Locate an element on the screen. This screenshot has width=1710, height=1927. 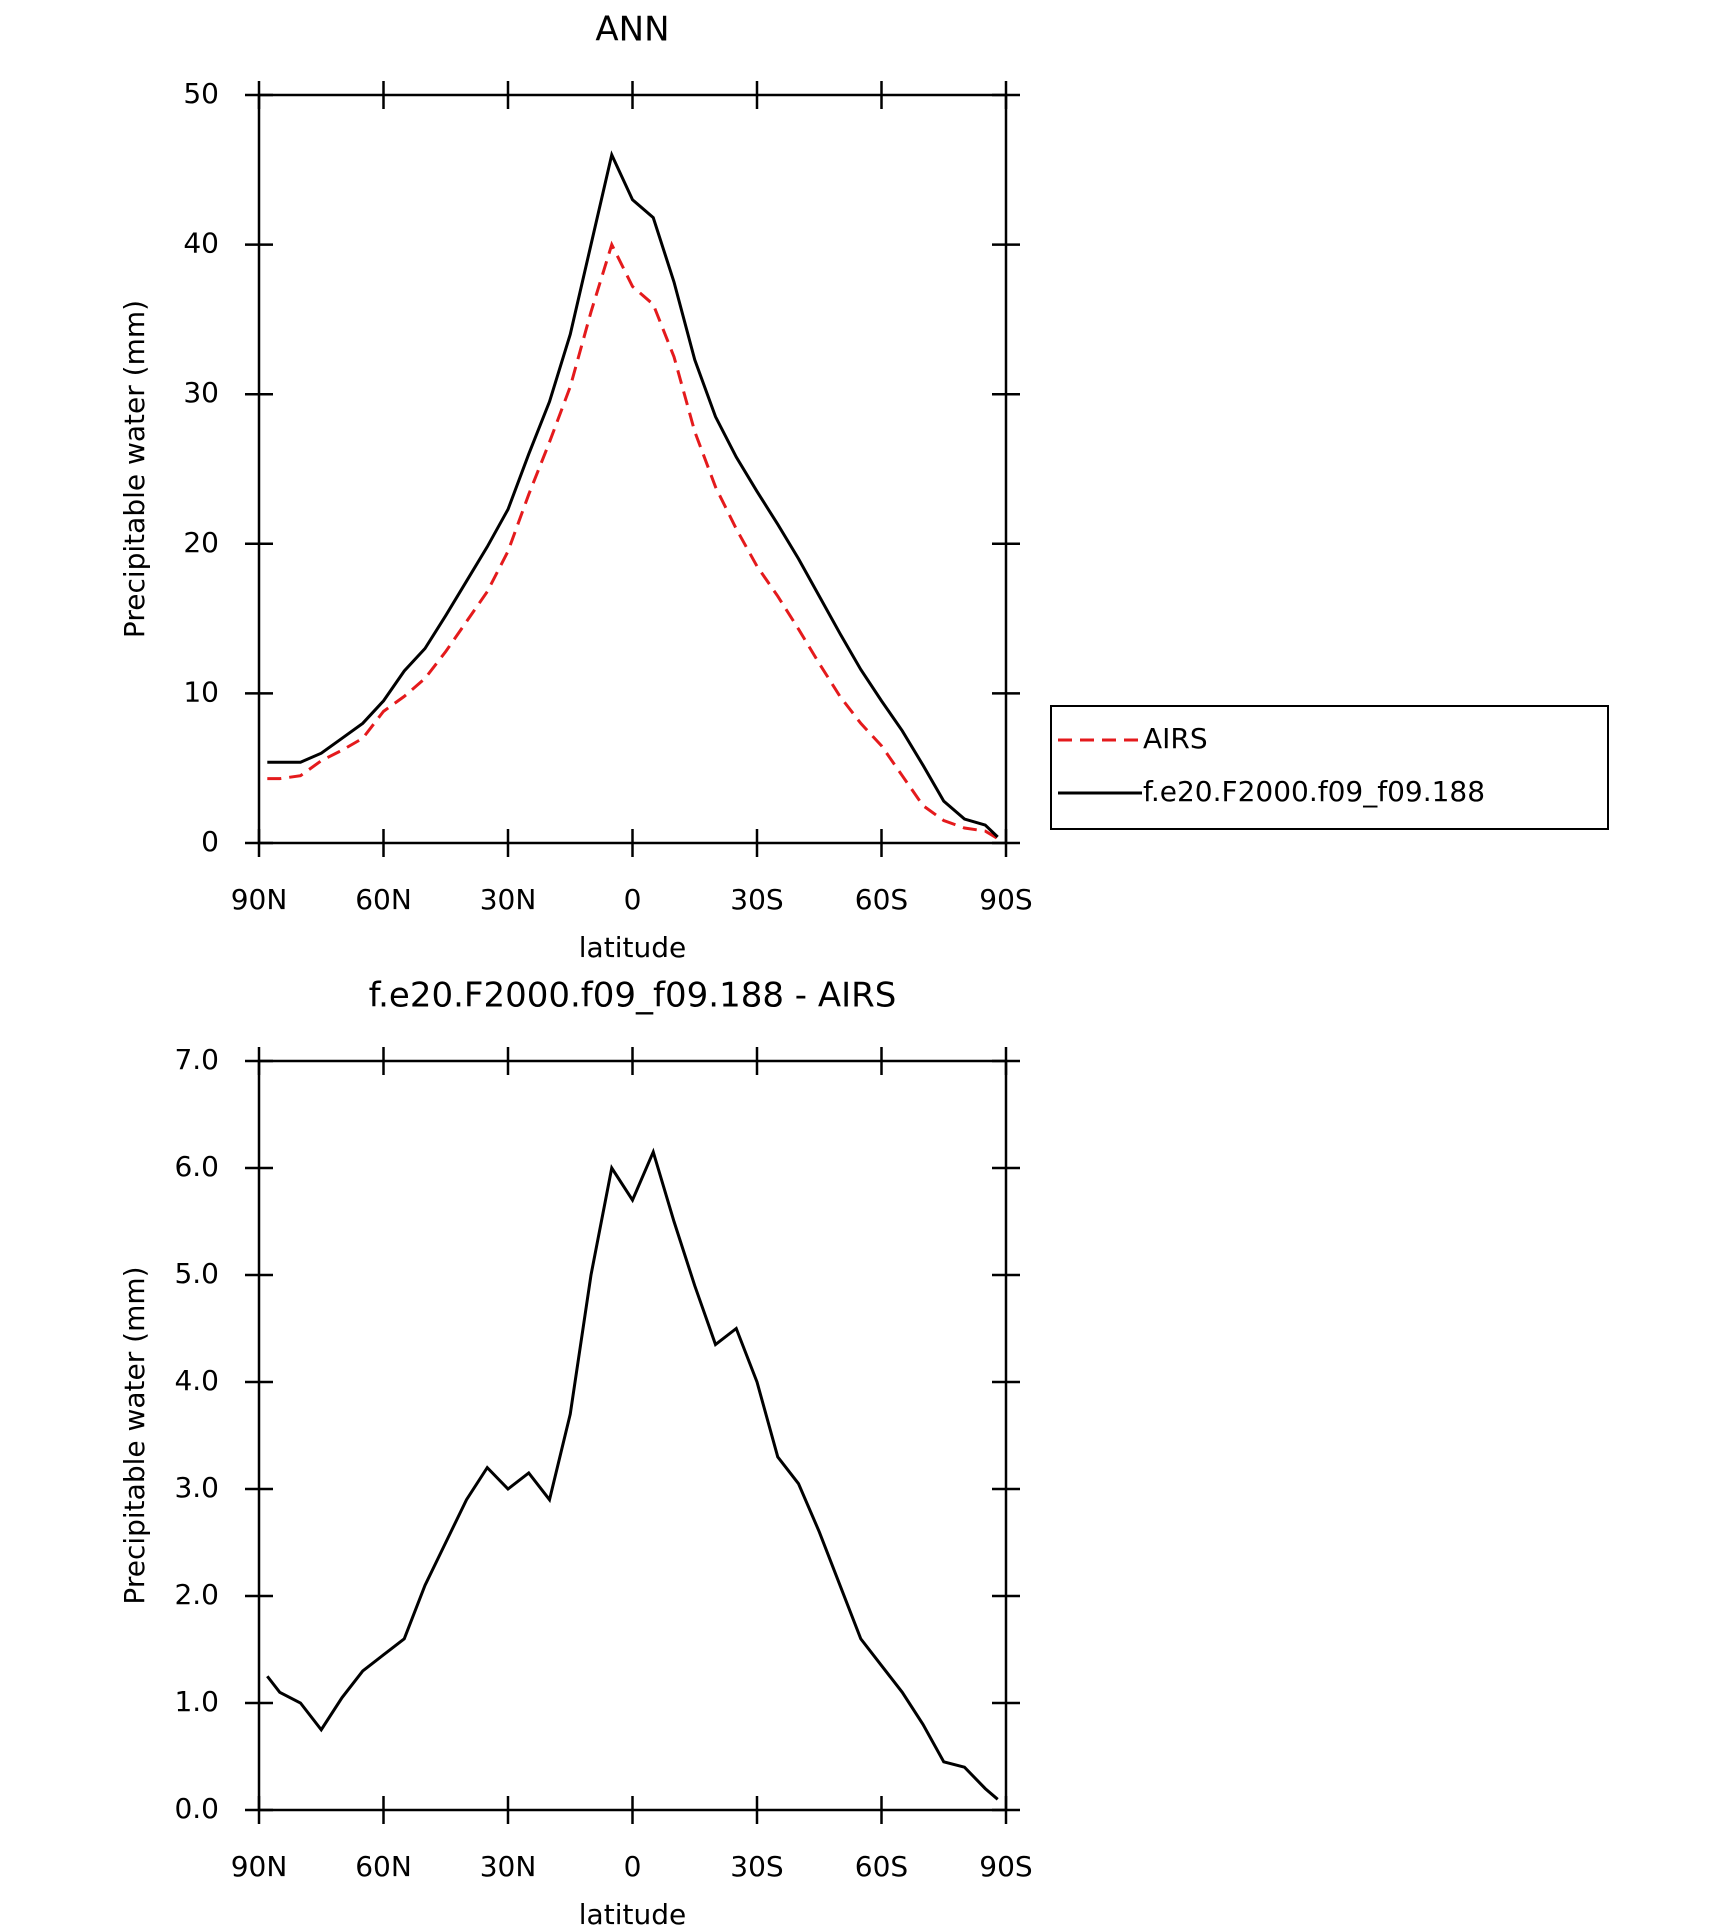
chart-title: ANN is located at coordinates (632, 30).